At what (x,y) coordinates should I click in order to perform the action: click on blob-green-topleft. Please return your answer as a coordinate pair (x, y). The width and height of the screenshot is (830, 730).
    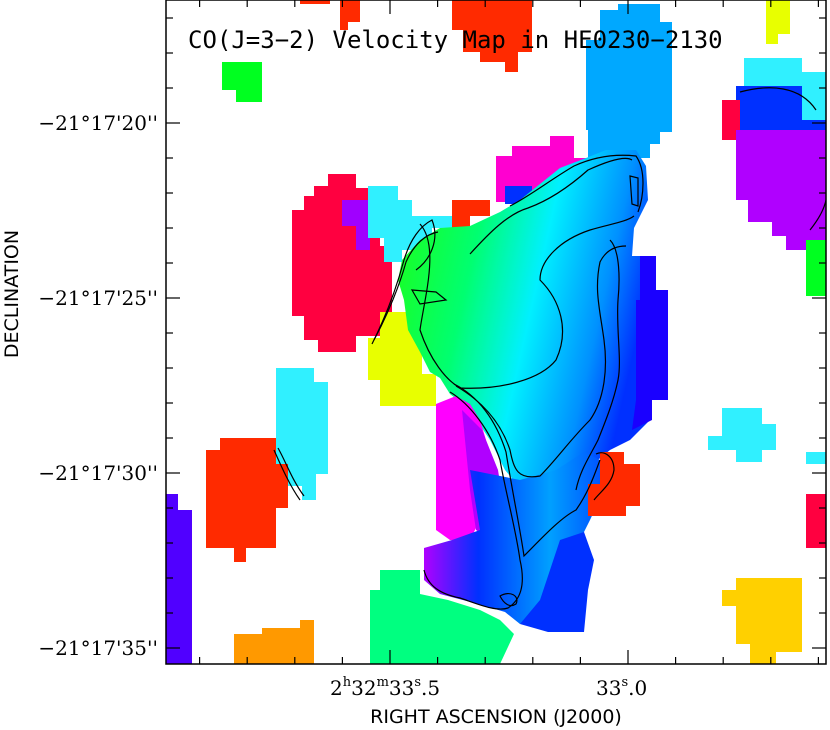
    Looking at the image, I should click on (242, 82).